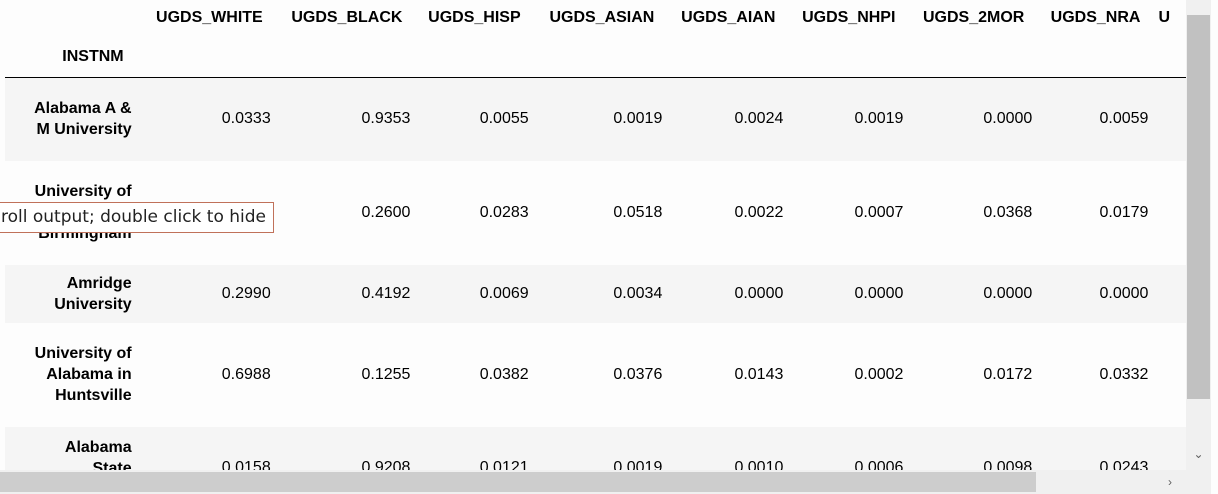 Image resolution: width=1218 pixels, height=494 pixels. I want to click on table-cell: 0.0024, so click(759, 119).